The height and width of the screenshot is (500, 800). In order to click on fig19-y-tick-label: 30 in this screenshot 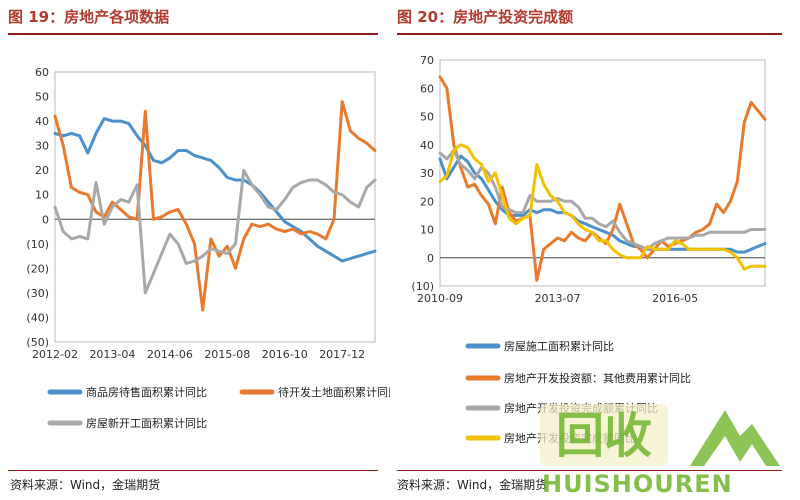, I will do `click(42, 146)`.